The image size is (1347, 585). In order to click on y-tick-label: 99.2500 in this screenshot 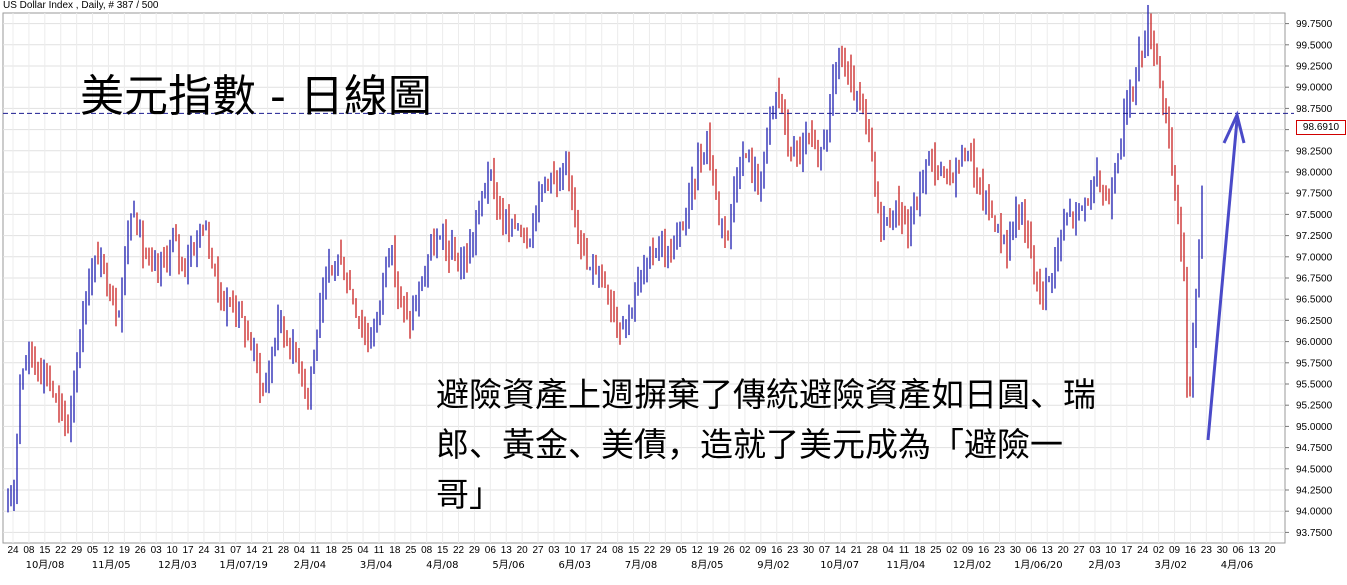, I will do `click(1314, 67)`.